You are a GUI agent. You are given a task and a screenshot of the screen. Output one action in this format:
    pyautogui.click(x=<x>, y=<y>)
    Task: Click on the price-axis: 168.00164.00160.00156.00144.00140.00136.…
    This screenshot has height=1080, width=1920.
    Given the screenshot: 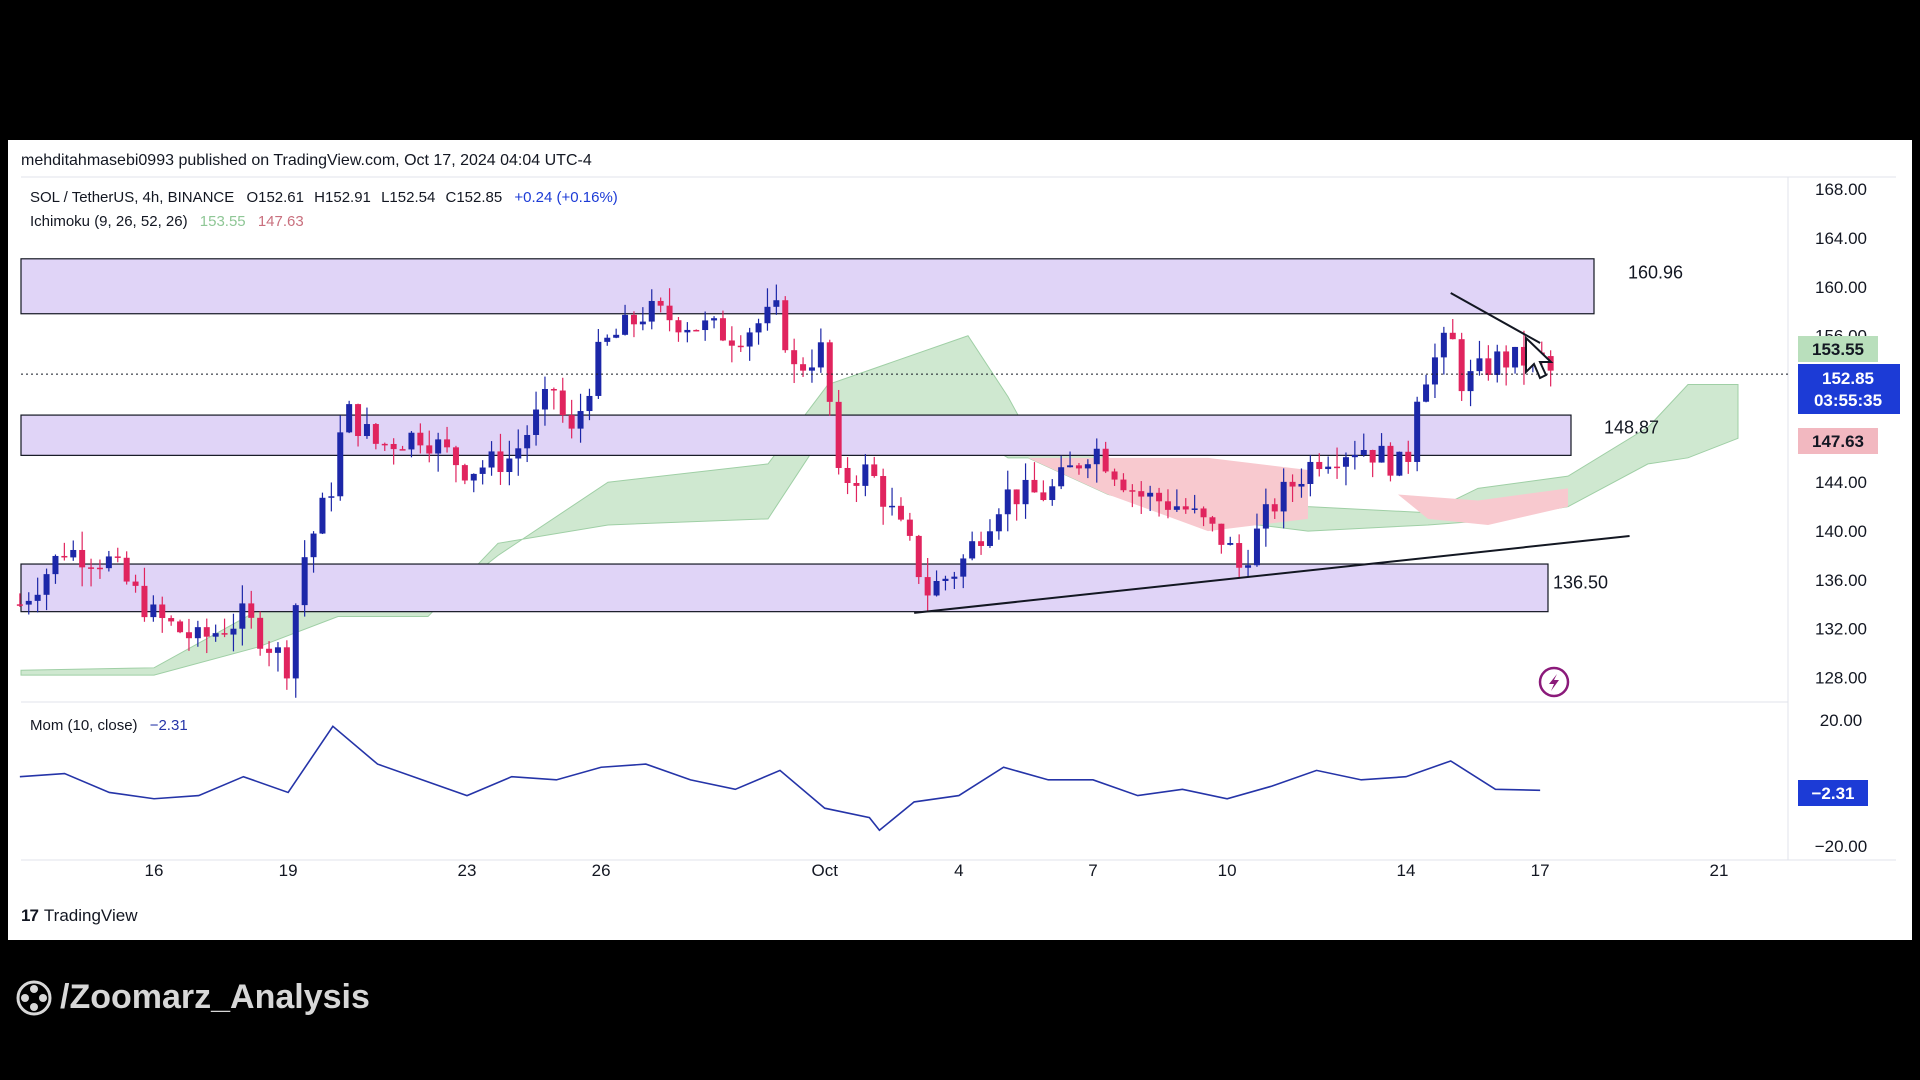 What is the action you would take?
    pyautogui.click(x=1841, y=433)
    